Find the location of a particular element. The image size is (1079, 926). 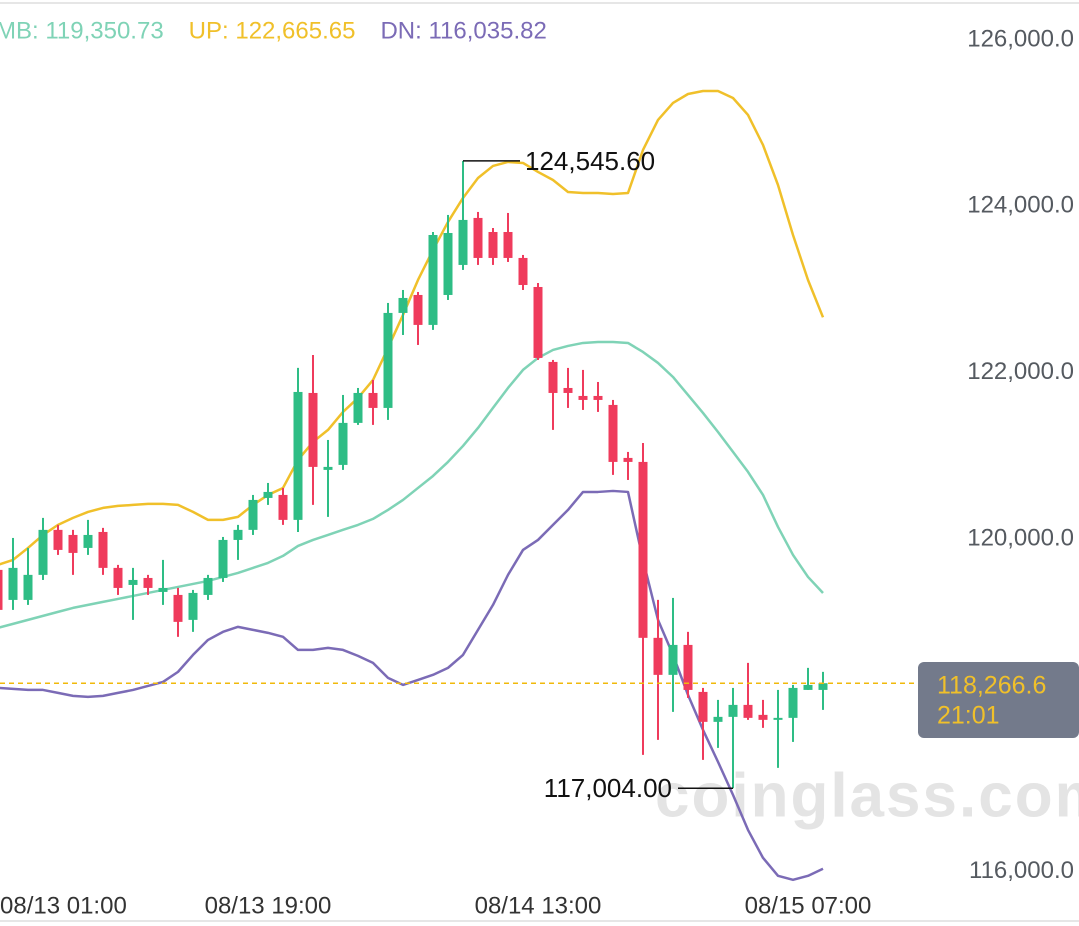

price-tag is located at coordinates (998, 700).